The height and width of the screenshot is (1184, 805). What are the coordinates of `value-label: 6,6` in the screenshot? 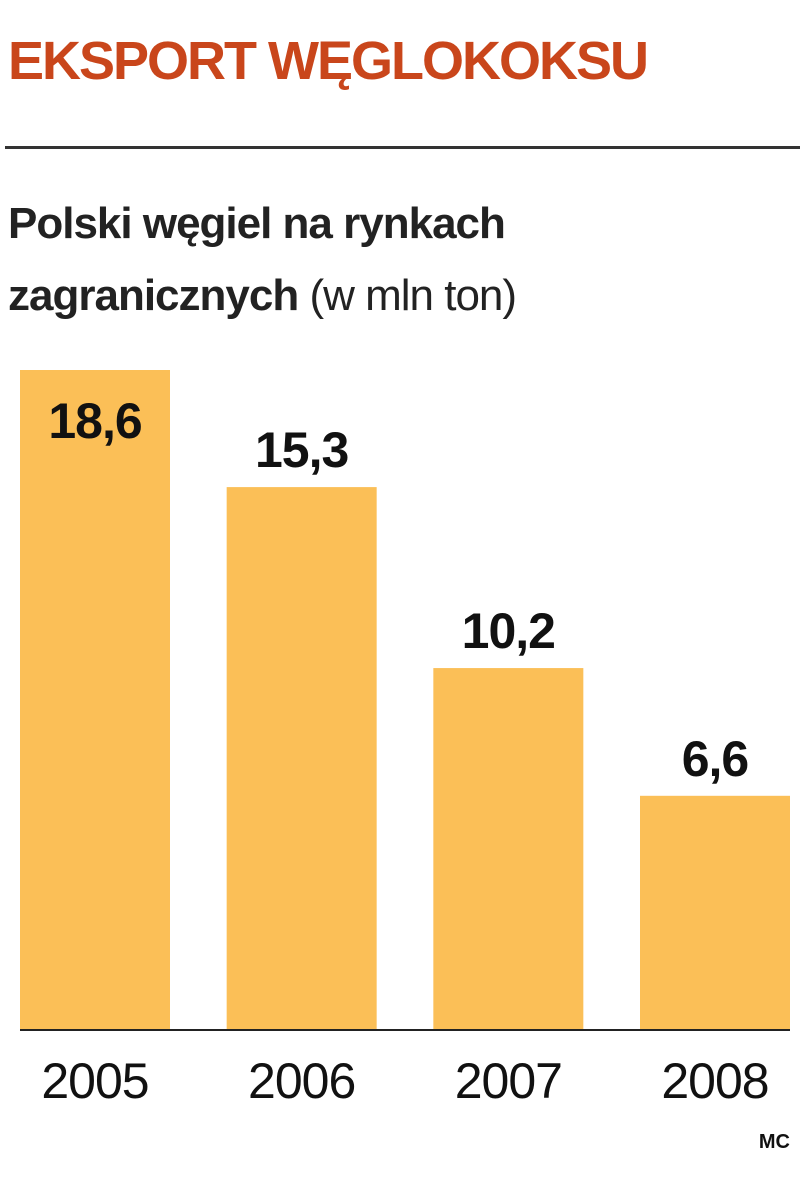 It's located at (715, 759).